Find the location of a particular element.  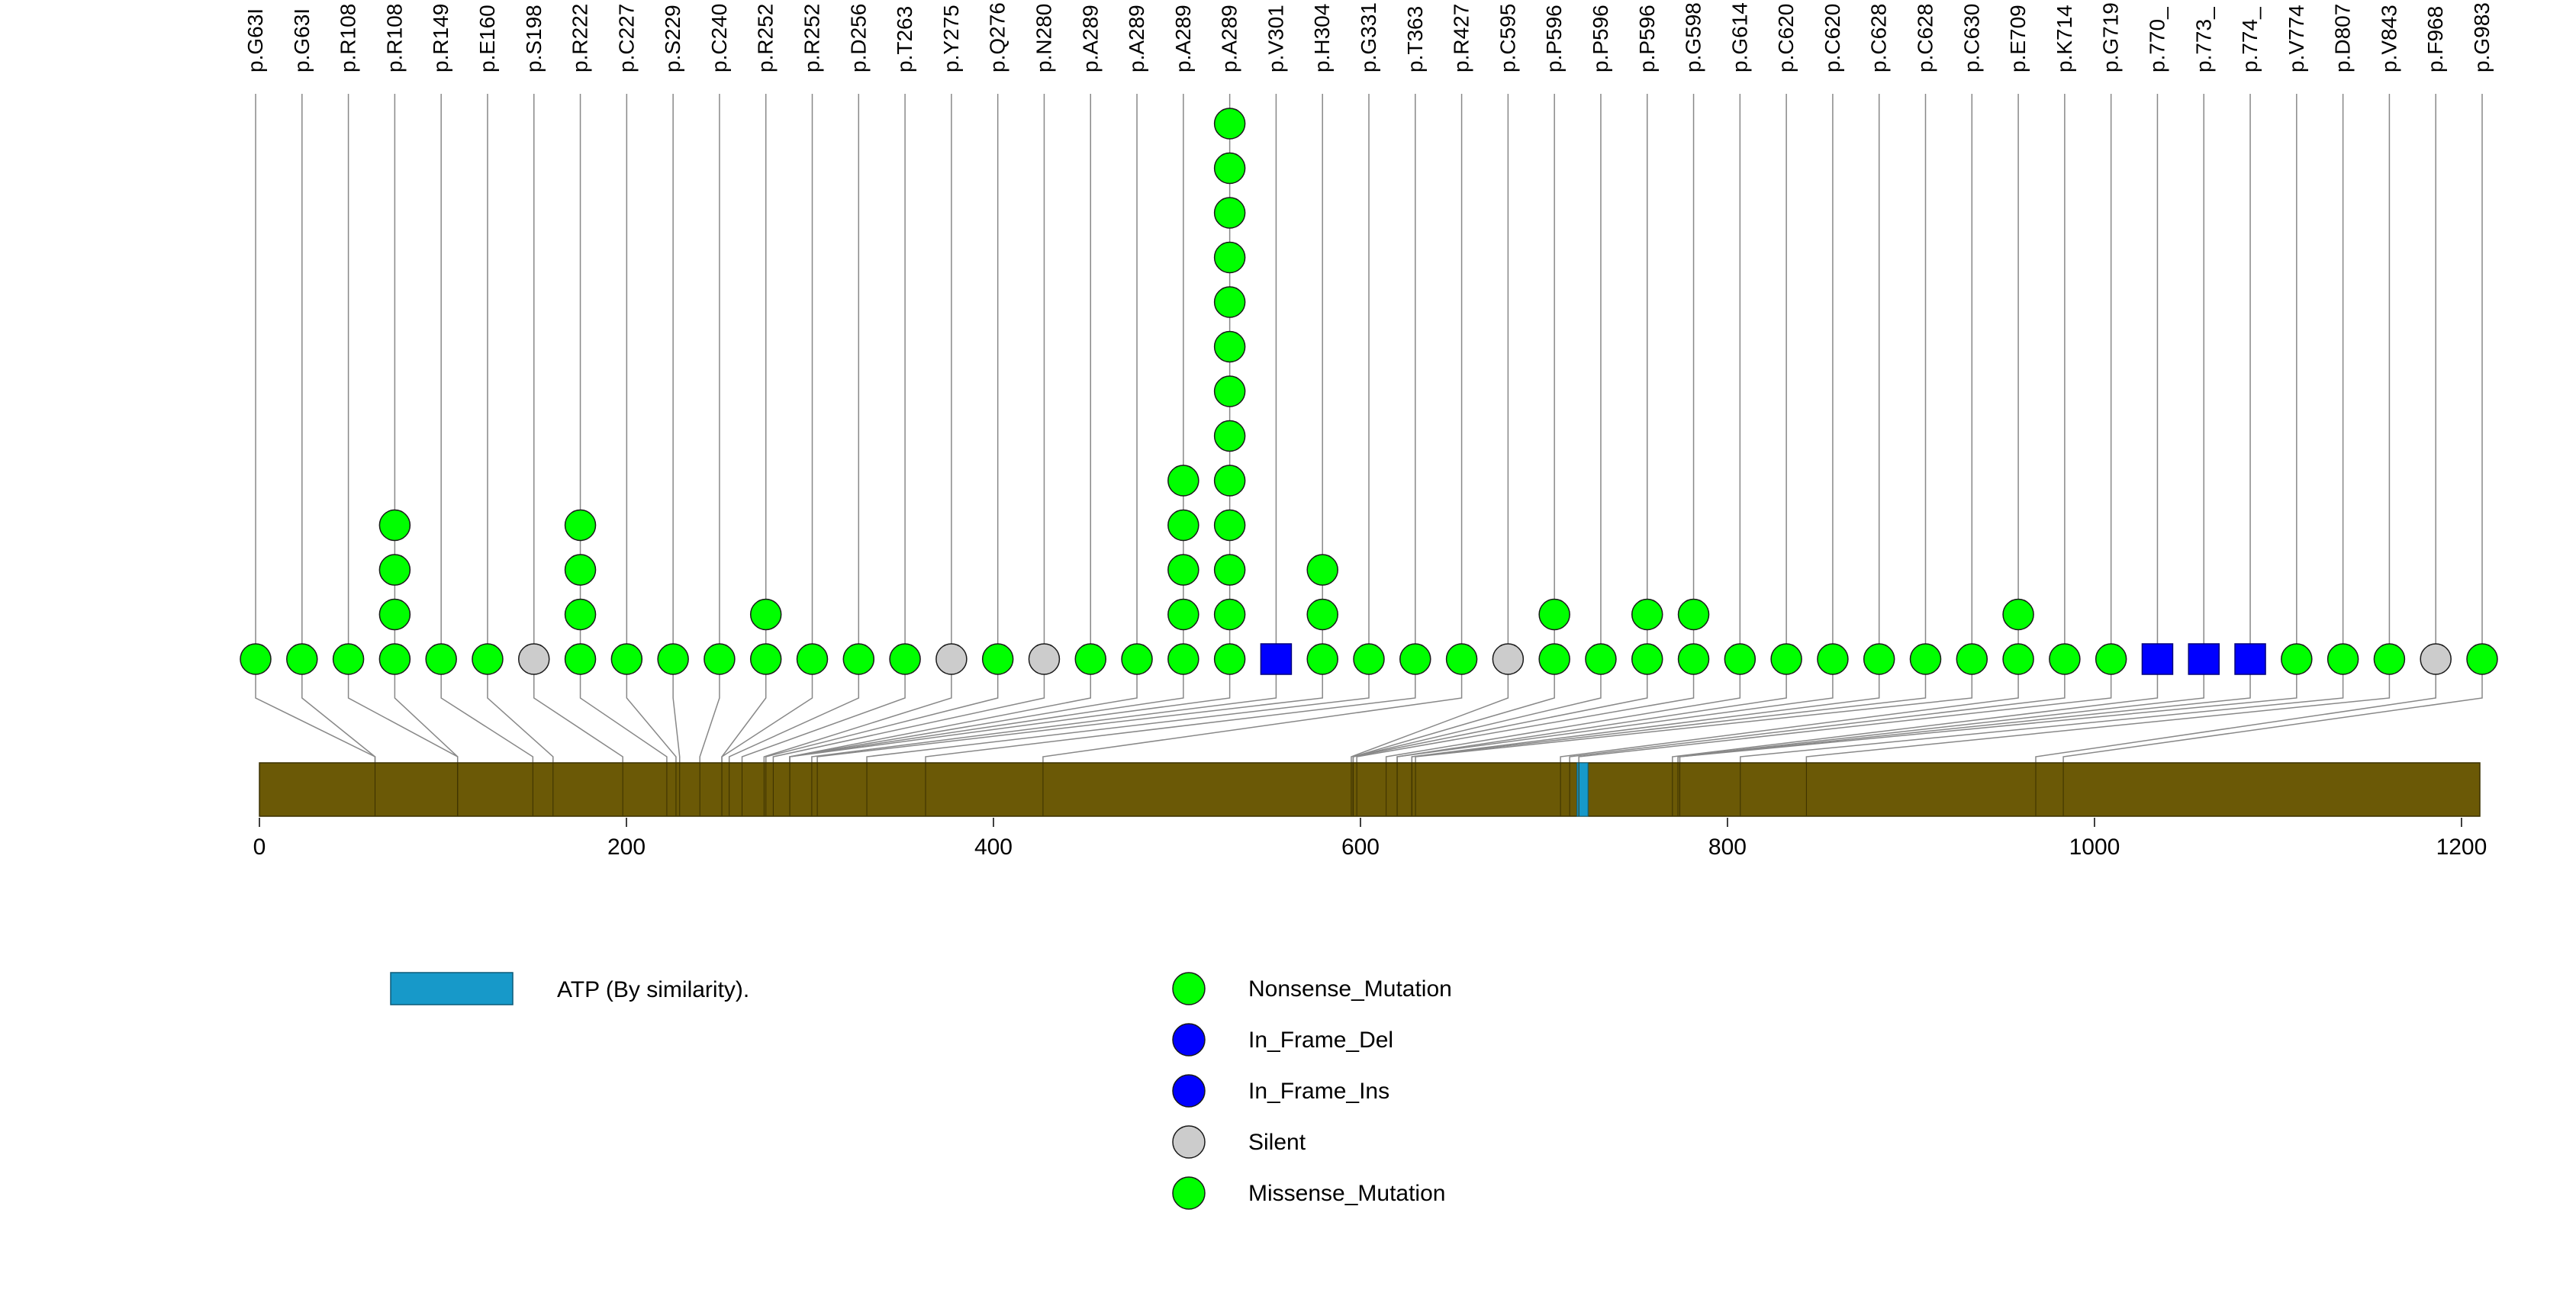

mutation-label: p.V843 is located at coordinates (2389, 38).